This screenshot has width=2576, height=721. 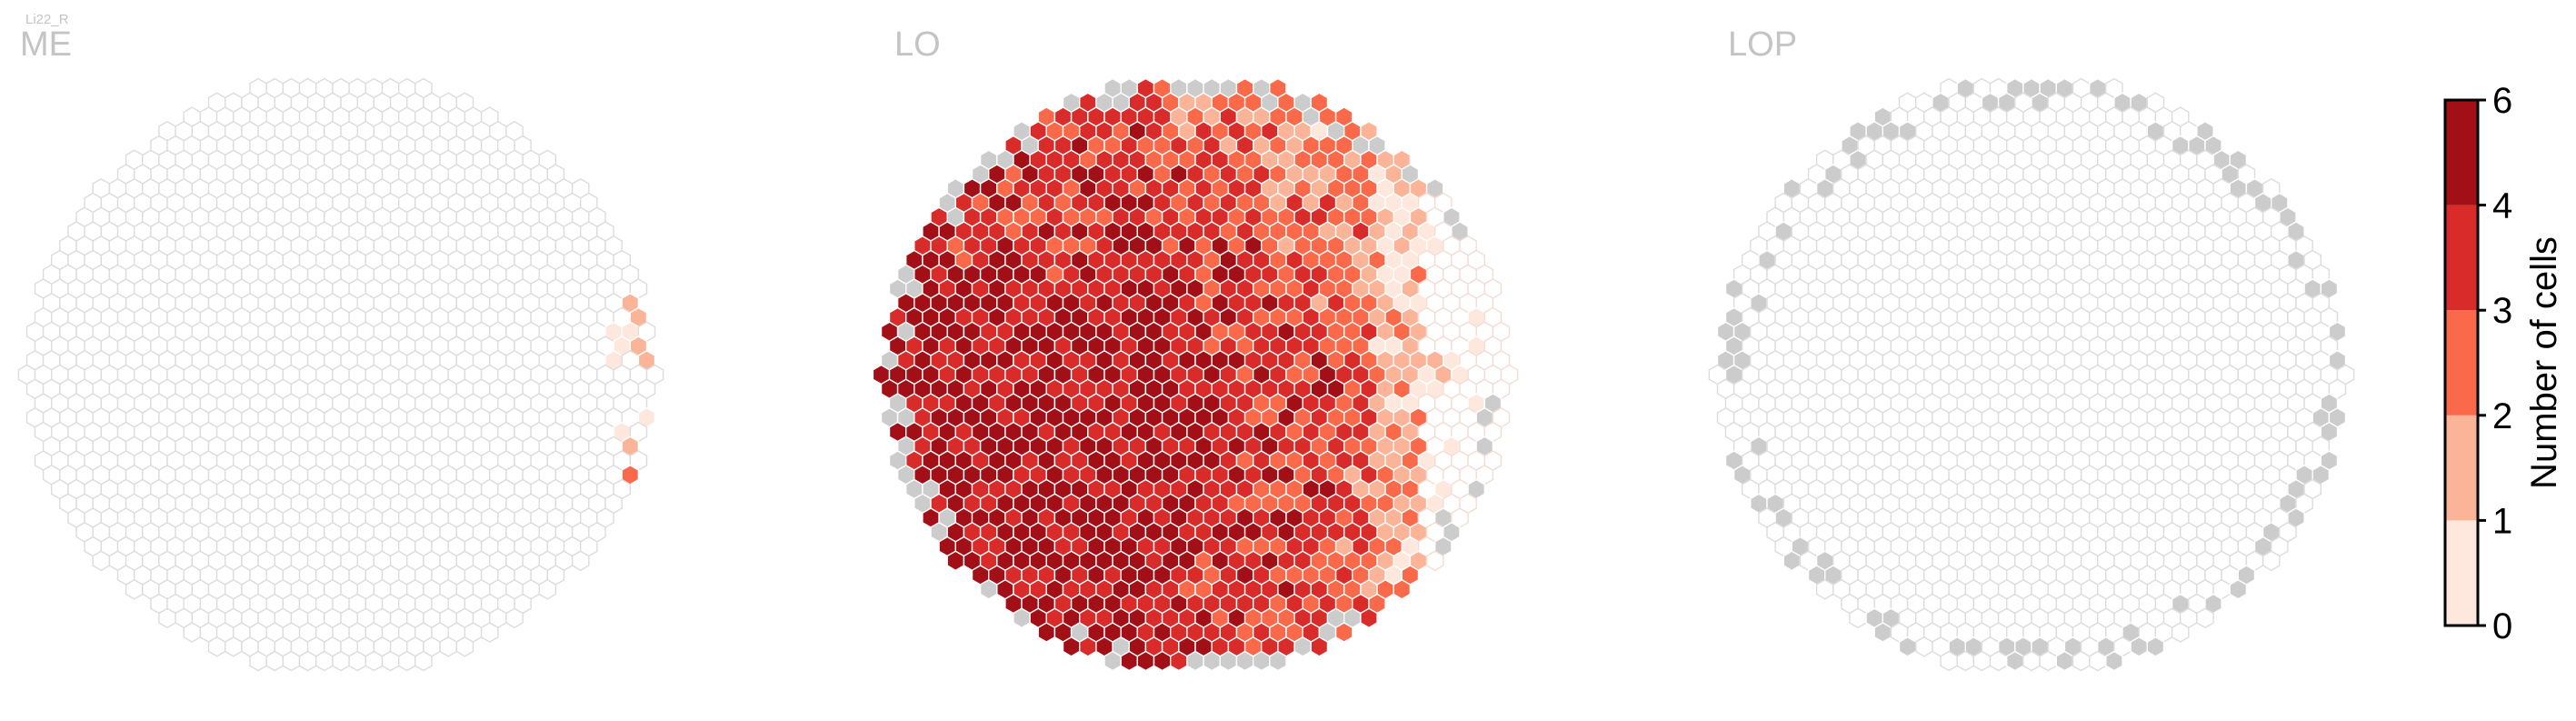 I want to click on colorbar-frame, so click(x=2461, y=362).